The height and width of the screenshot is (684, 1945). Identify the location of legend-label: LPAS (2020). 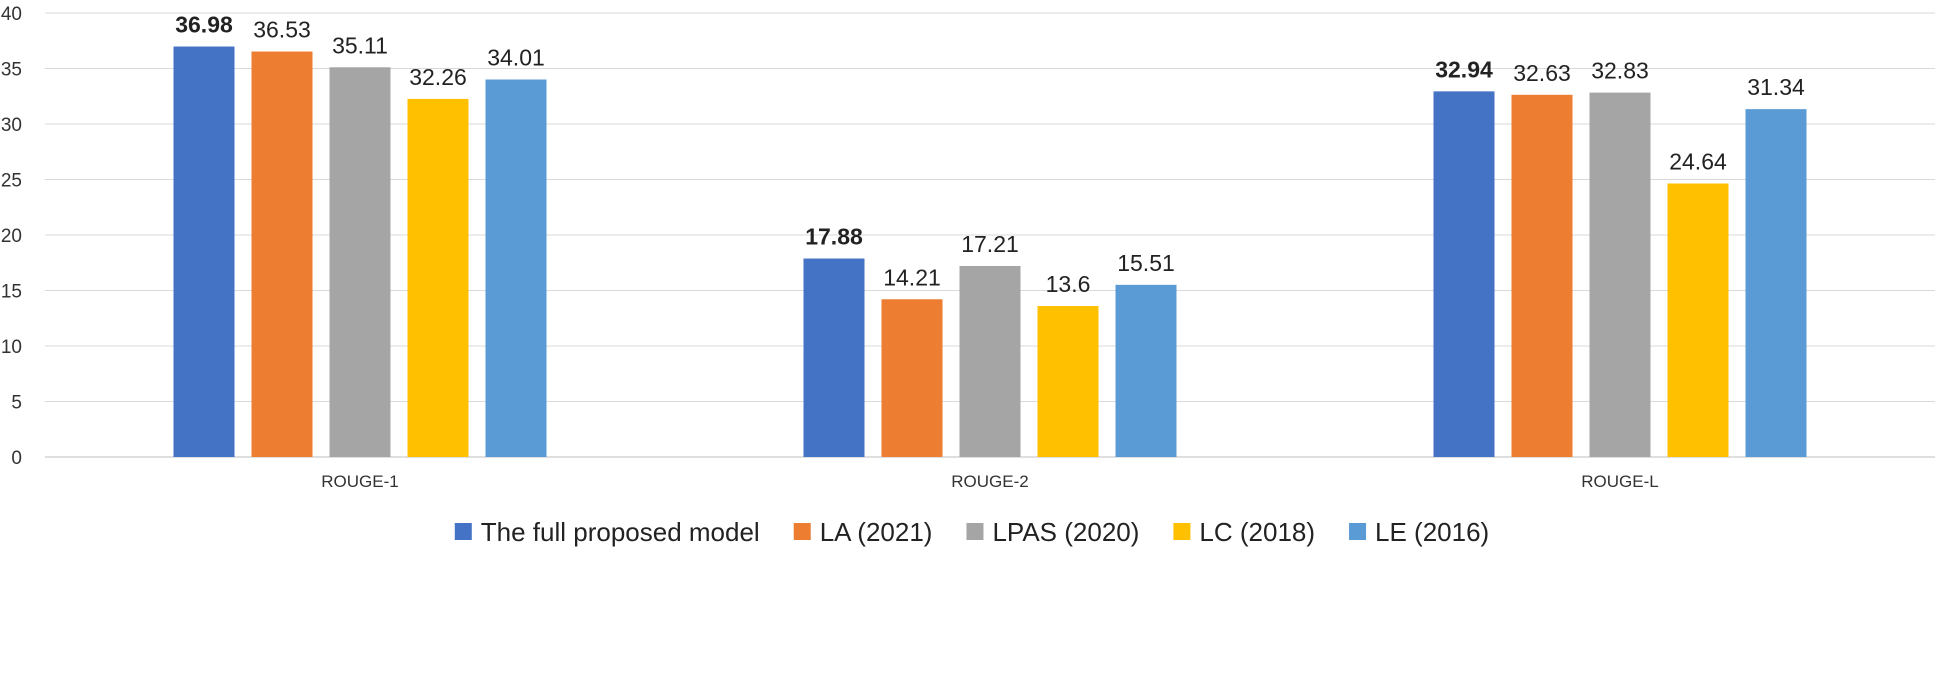
(1065, 532).